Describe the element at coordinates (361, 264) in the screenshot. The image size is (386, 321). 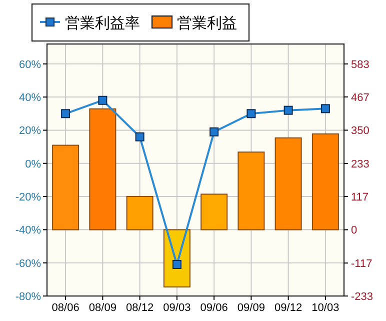
I see `y2-tick-label: -117` at that location.